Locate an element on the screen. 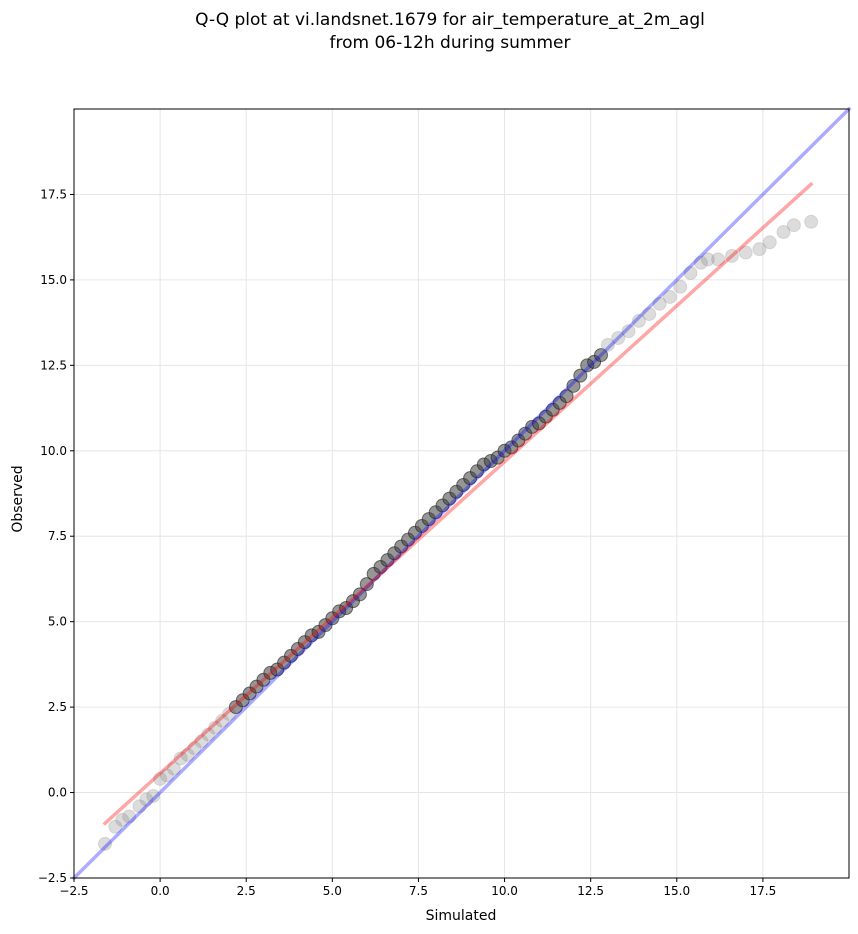 This screenshot has width=858, height=934. y-tick-label-1: 0.0 is located at coordinates (57, 793).